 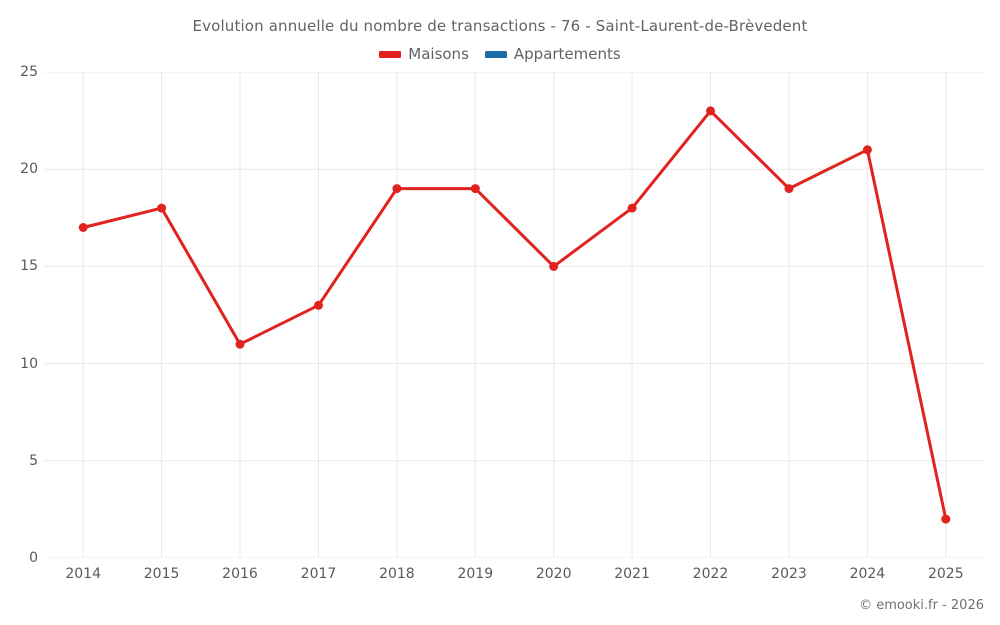 I want to click on legend-swatch-appartements, so click(x=495, y=54).